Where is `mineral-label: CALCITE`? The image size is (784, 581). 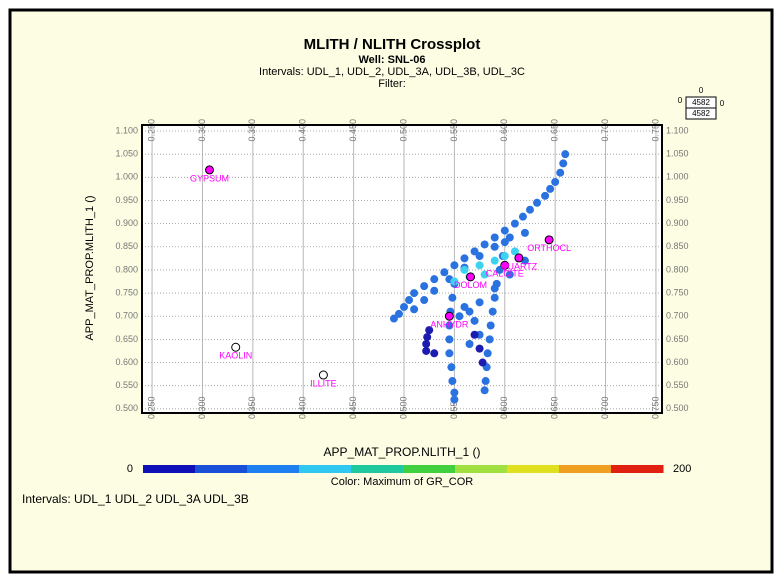
mineral-label: CALCITE is located at coordinates (505, 274).